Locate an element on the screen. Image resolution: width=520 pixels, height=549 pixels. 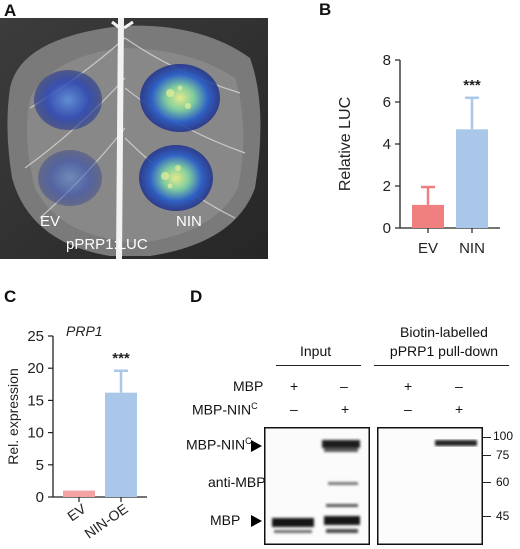
header-input-underline is located at coordinates (318, 365).